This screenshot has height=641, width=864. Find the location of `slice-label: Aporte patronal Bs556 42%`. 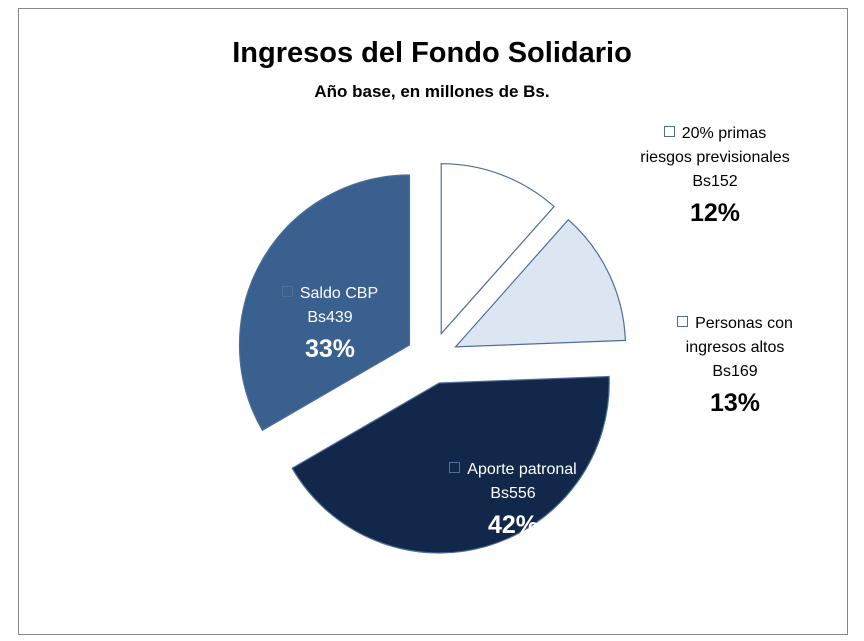

slice-label: Aporte patronal Bs556 42% is located at coordinates (513, 501).